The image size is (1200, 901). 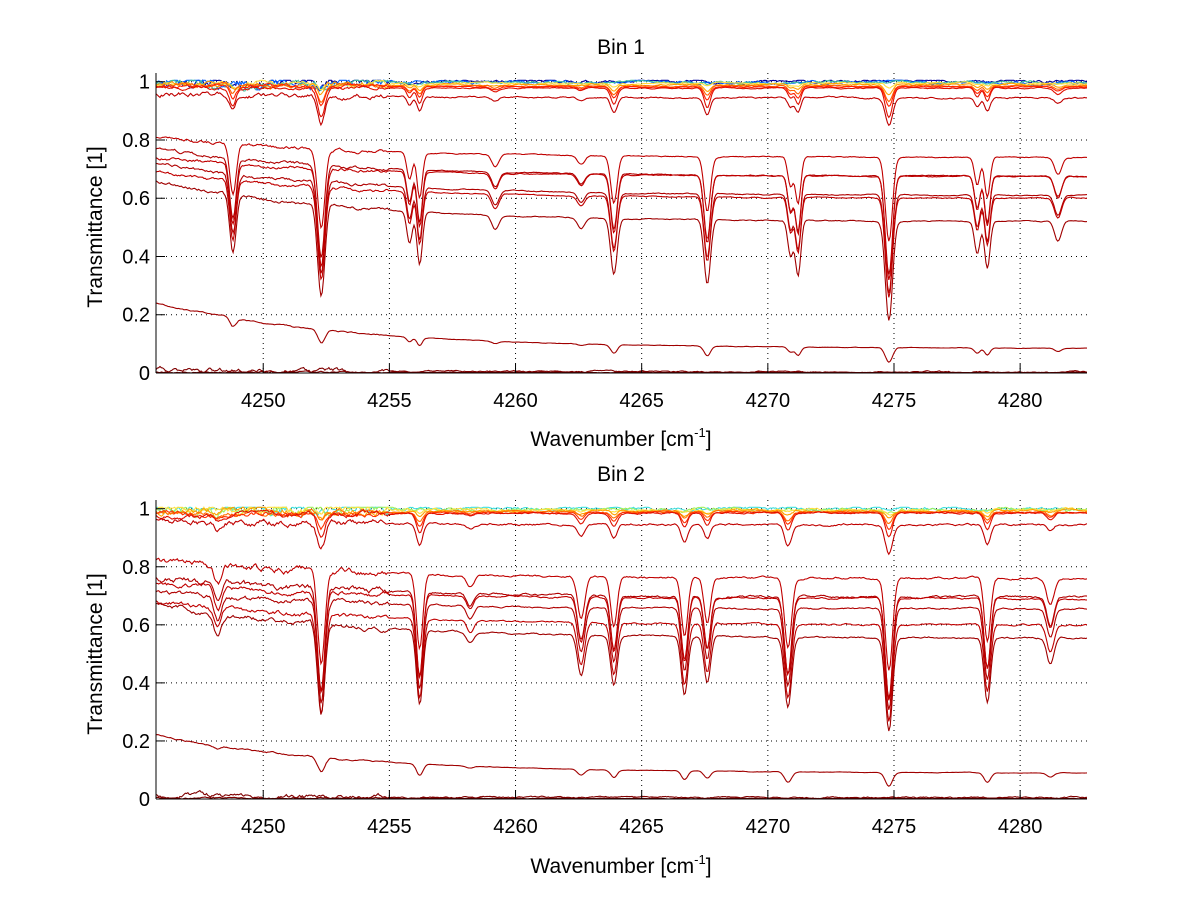 I want to click on series-line-s5, so click(x=621, y=88).